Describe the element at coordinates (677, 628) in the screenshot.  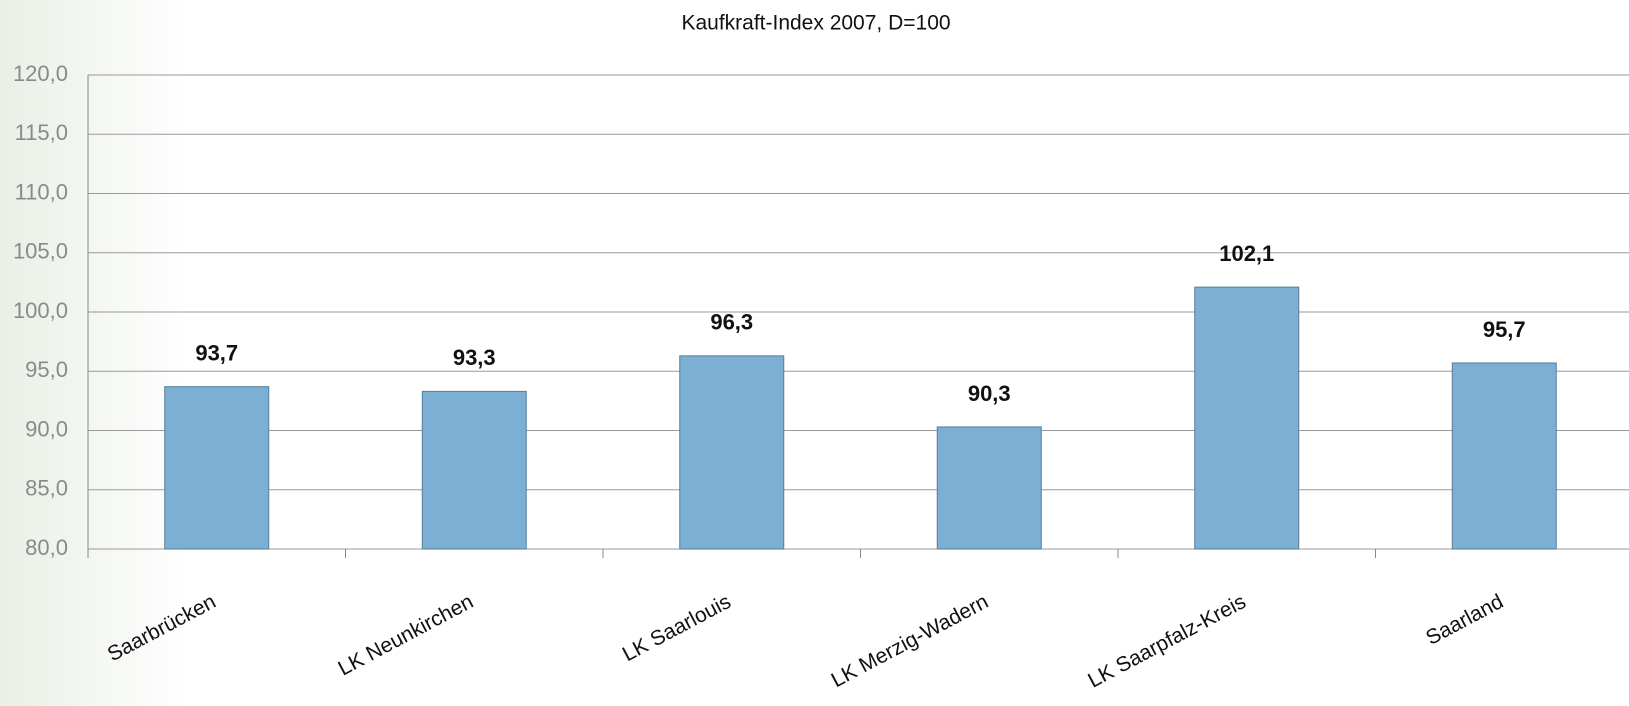
I see `x-tick-label: LK Saarlouis` at that location.